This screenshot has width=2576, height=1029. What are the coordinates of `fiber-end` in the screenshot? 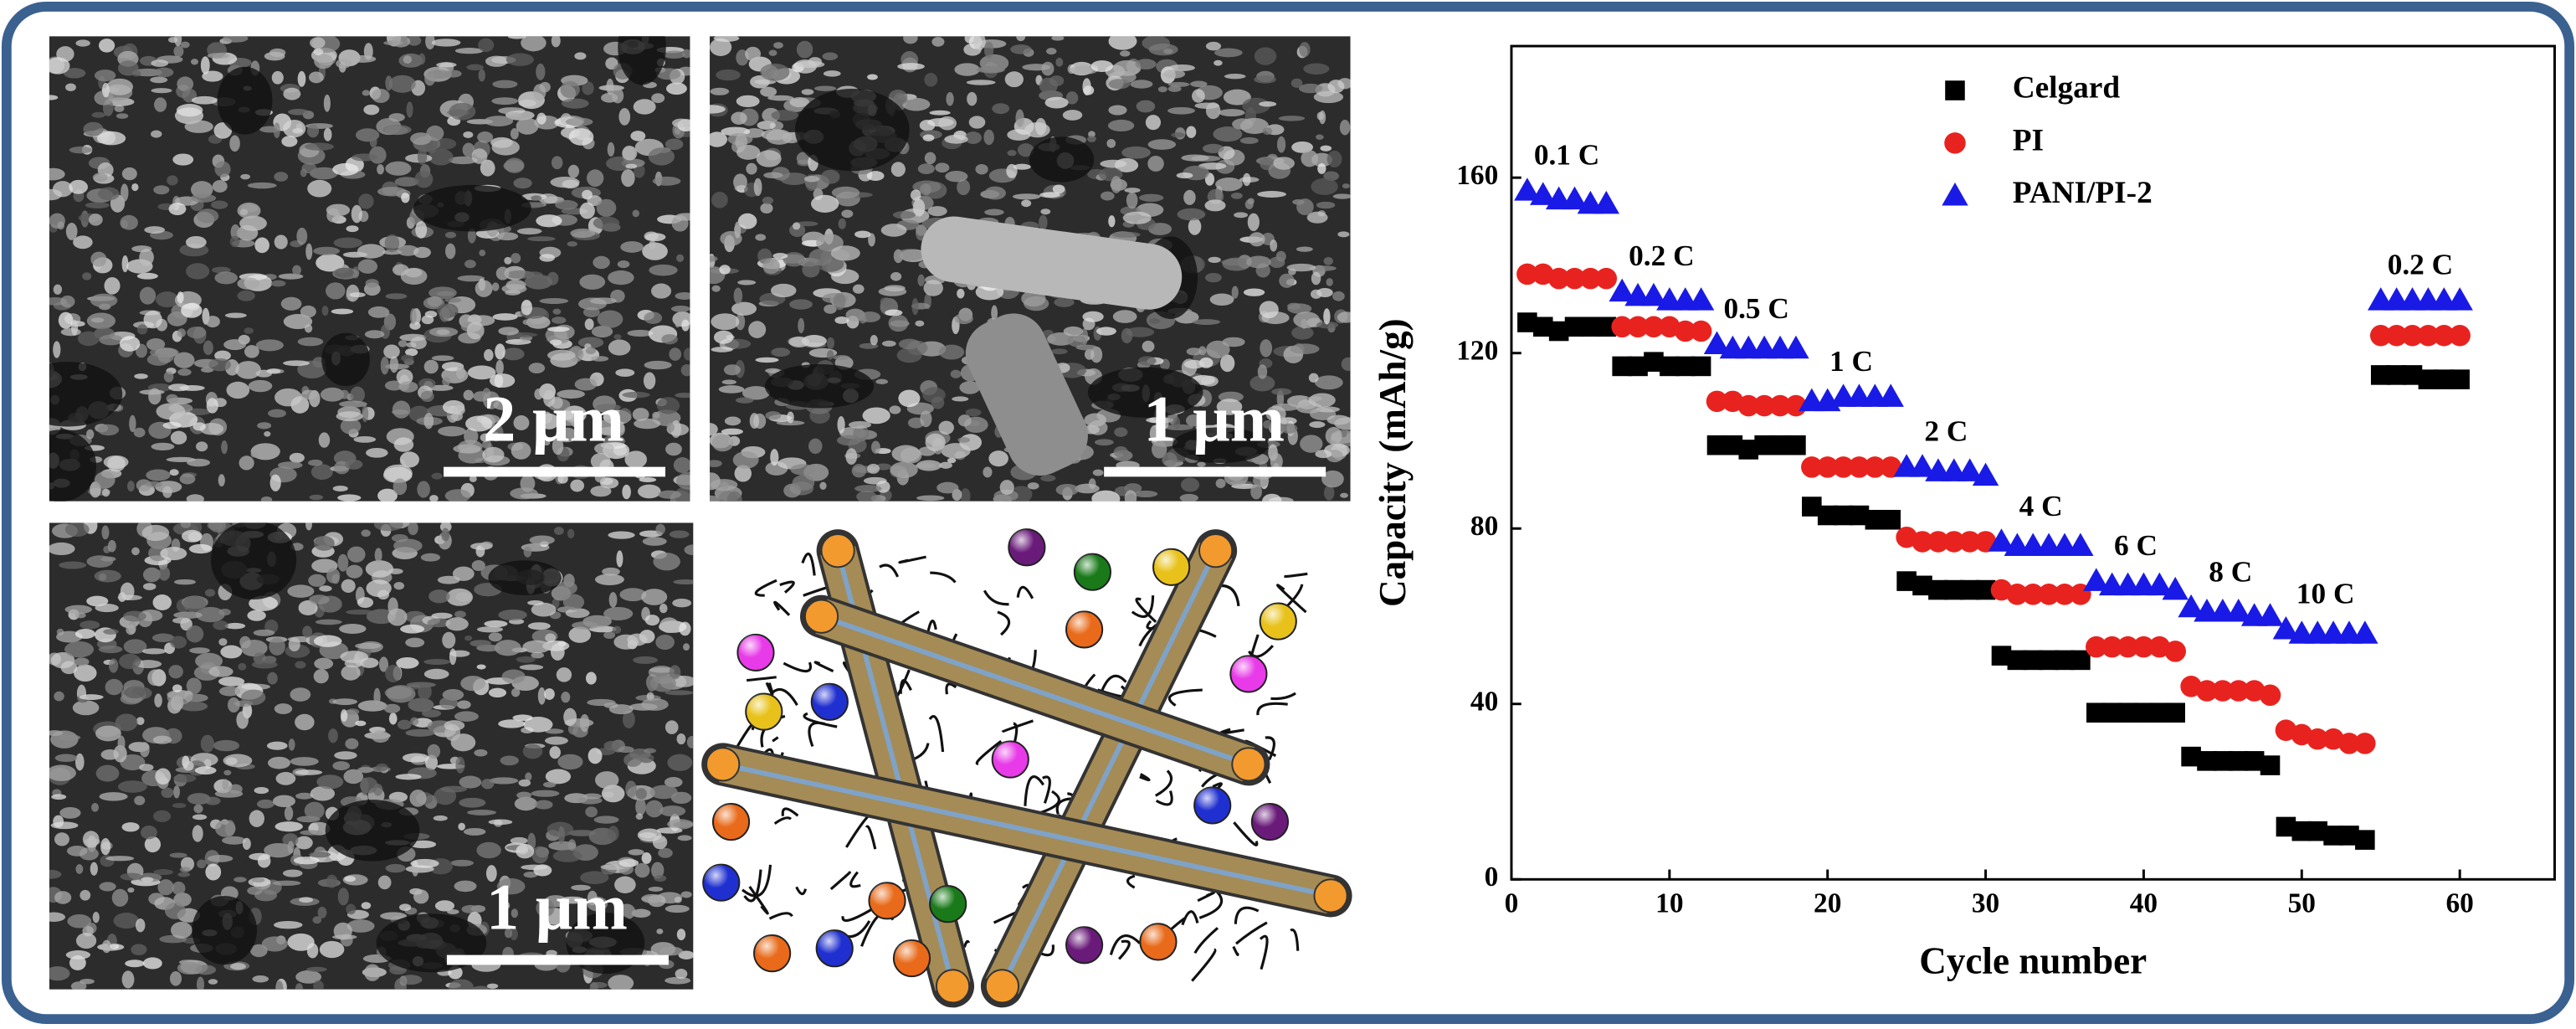 It's located at (1002, 986).